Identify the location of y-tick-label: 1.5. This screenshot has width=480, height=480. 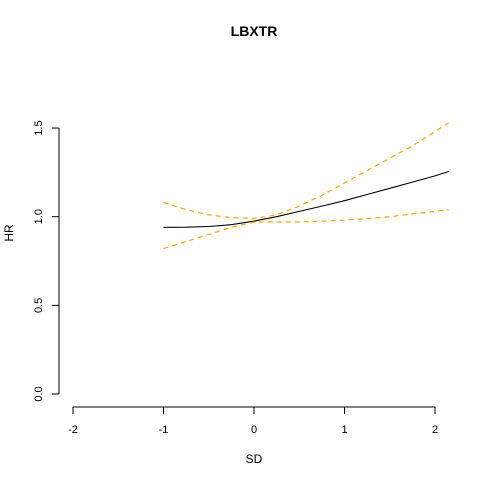
(39, 127).